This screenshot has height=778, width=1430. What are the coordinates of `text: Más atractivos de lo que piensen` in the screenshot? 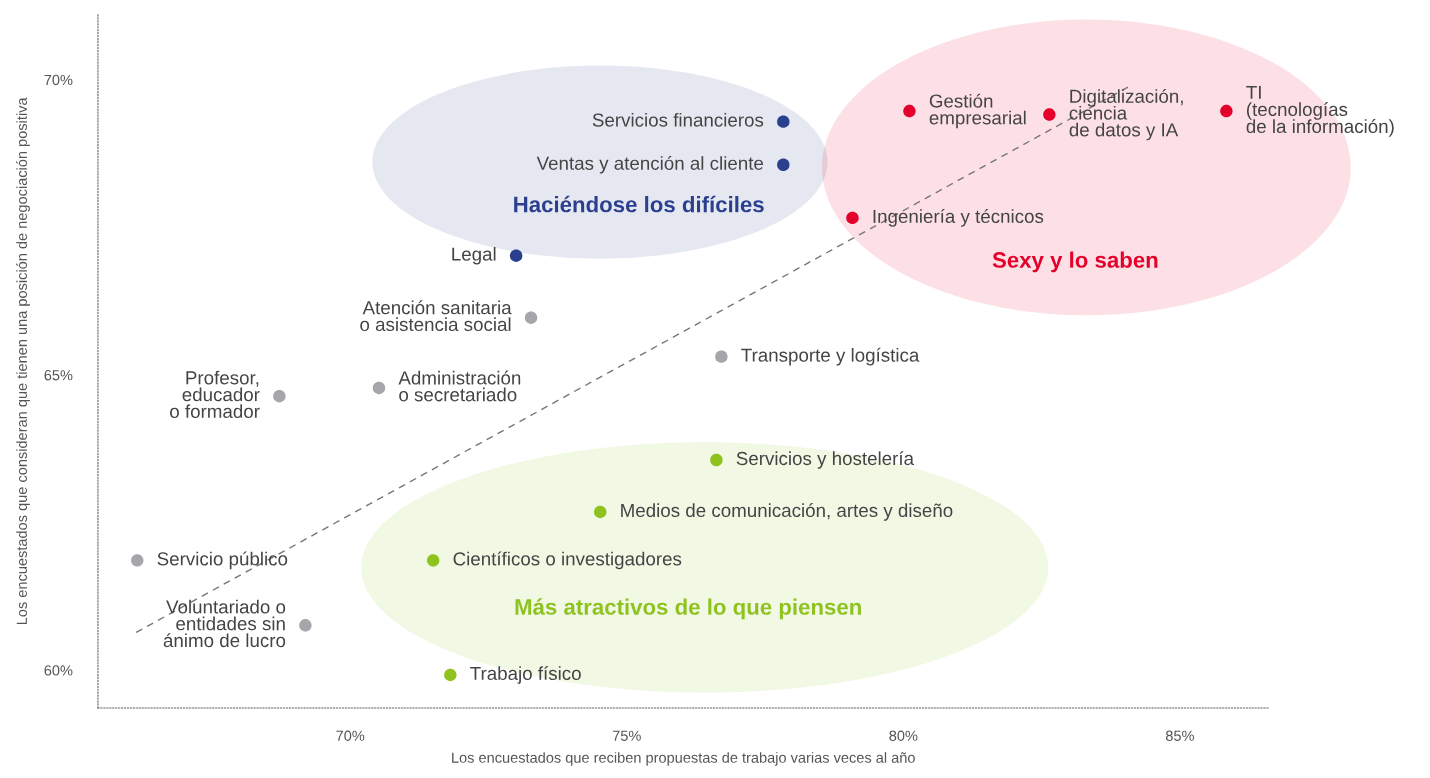 It's located at (688, 609).